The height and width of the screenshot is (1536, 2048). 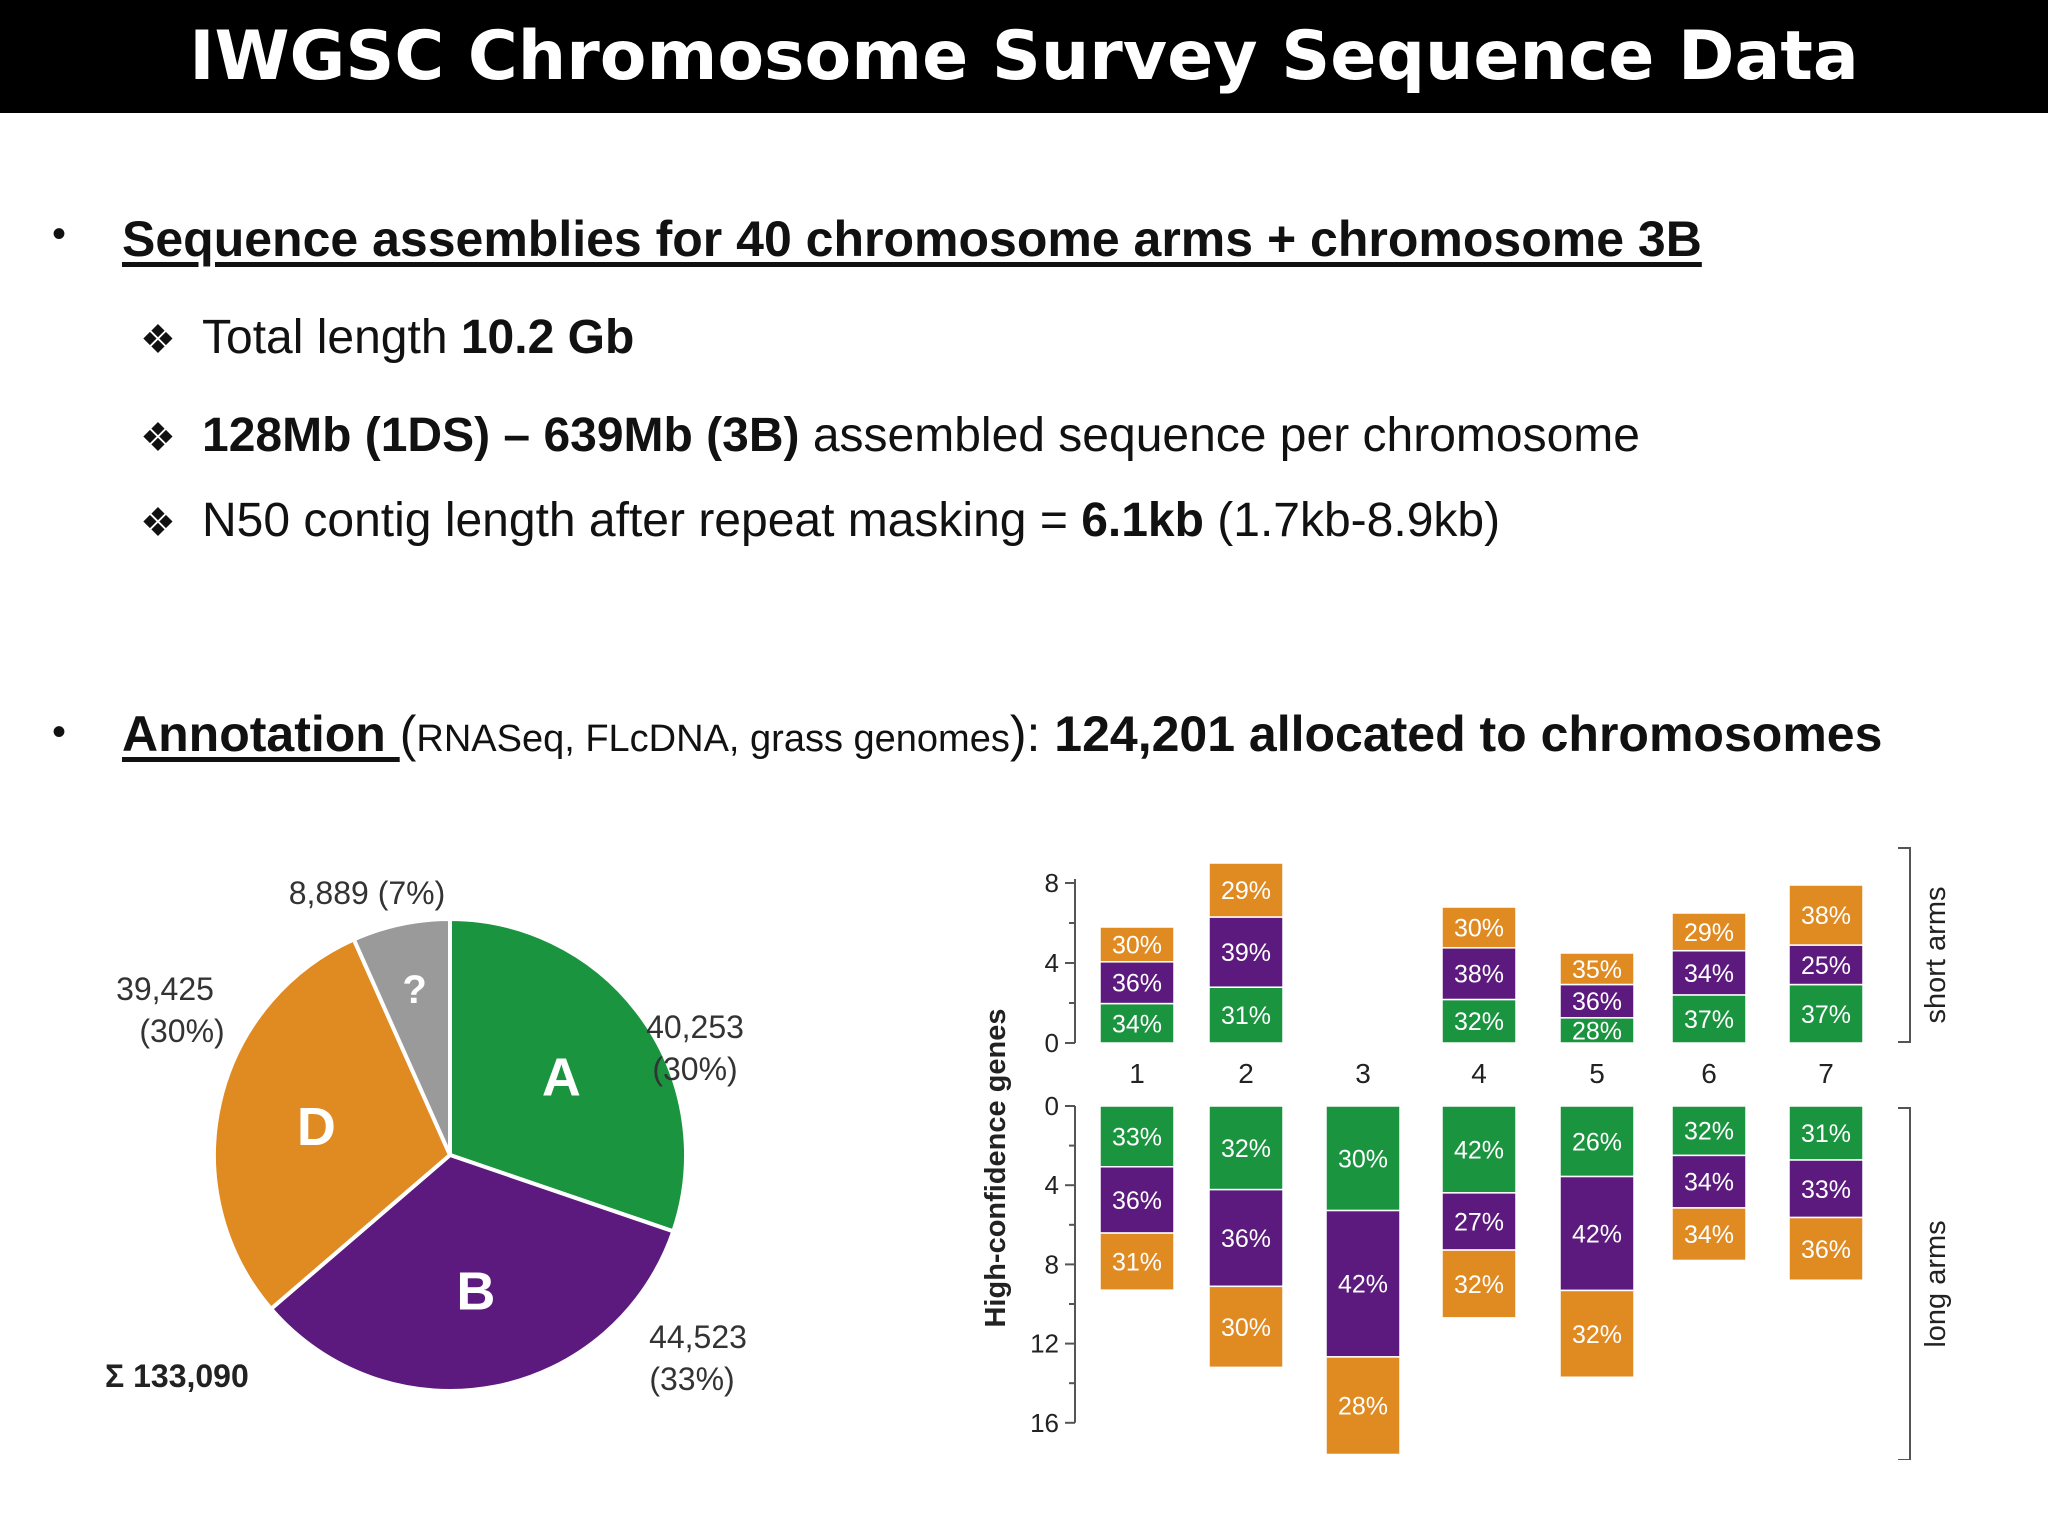 I want to click on pie-label-a-pct: (30%), so click(x=694, y=1069).